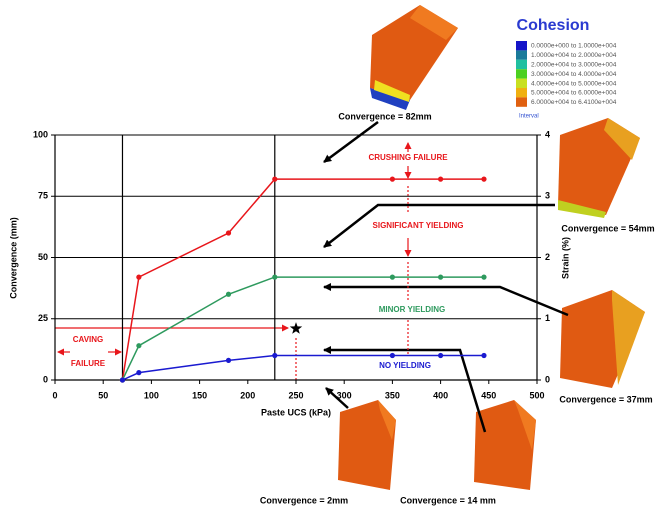 The height and width of the screenshot is (510, 662). I want to click on y2-tick-label: 3, so click(547, 196).